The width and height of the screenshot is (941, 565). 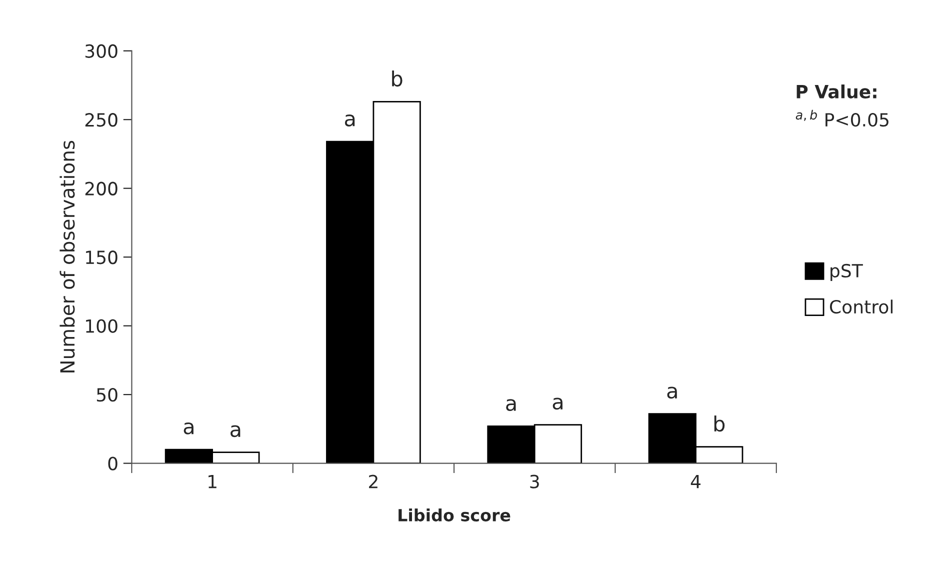 What do you see at coordinates (101, 120) in the screenshot?
I see `y-tick-label: 250` at bounding box center [101, 120].